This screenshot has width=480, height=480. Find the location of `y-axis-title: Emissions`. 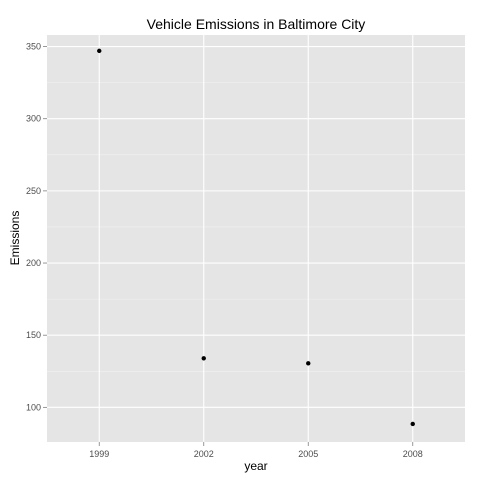

y-axis-title: Emissions is located at coordinates (15, 238).